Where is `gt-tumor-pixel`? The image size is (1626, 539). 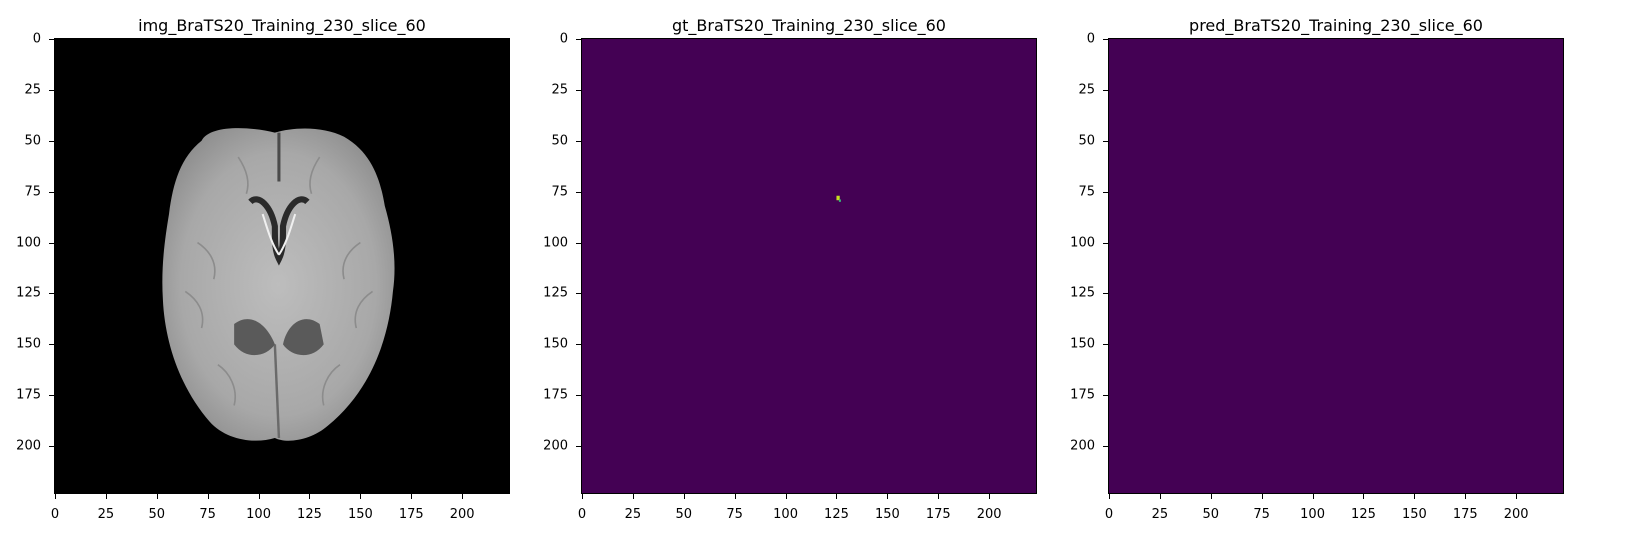 gt-tumor-pixel is located at coordinates (838, 198).